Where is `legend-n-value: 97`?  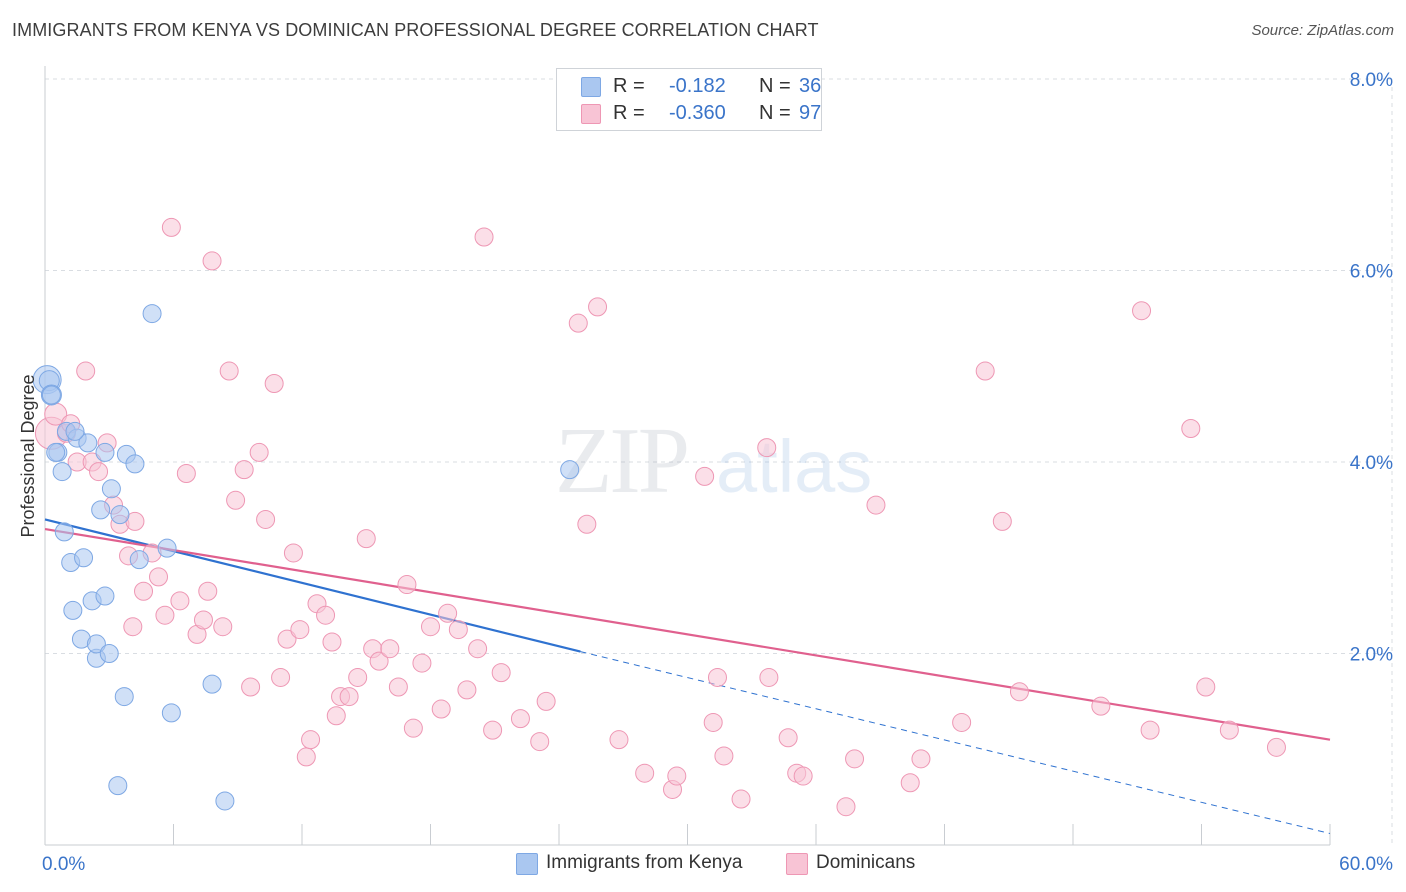
legend-n-value: 97 is located at coordinates (810, 113).